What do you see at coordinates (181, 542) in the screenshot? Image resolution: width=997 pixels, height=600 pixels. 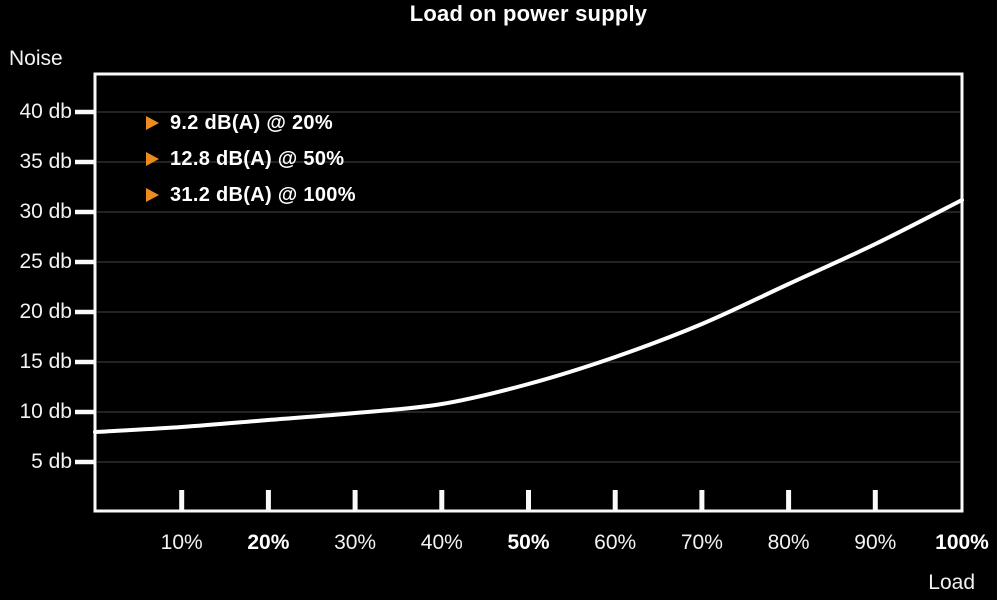 I see `x-tick-label: 10%` at bounding box center [181, 542].